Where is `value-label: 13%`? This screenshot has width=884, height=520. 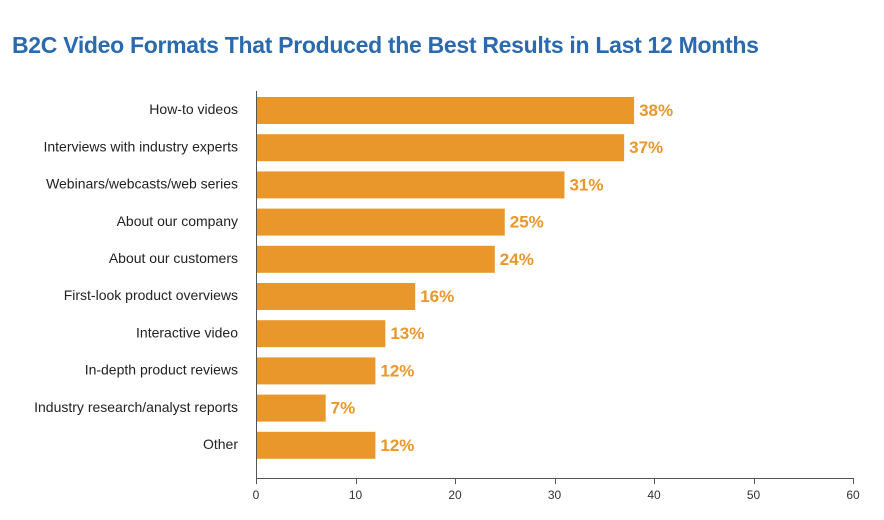
value-label: 13% is located at coordinates (407, 333).